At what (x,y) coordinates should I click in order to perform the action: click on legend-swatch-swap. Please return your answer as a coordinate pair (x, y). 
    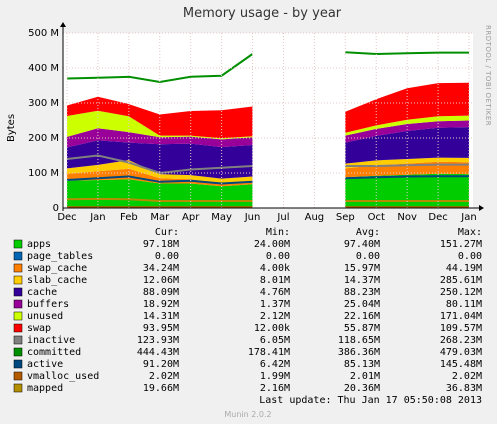
    Looking at the image, I should click on (18, 328).